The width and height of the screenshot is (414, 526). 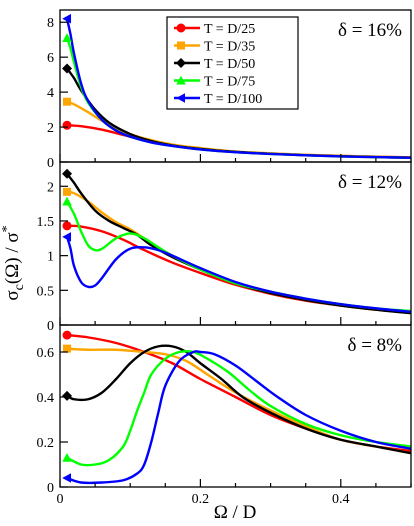 I want to click on x-tick-label-3: 0.4, so click(x=341, y=499).